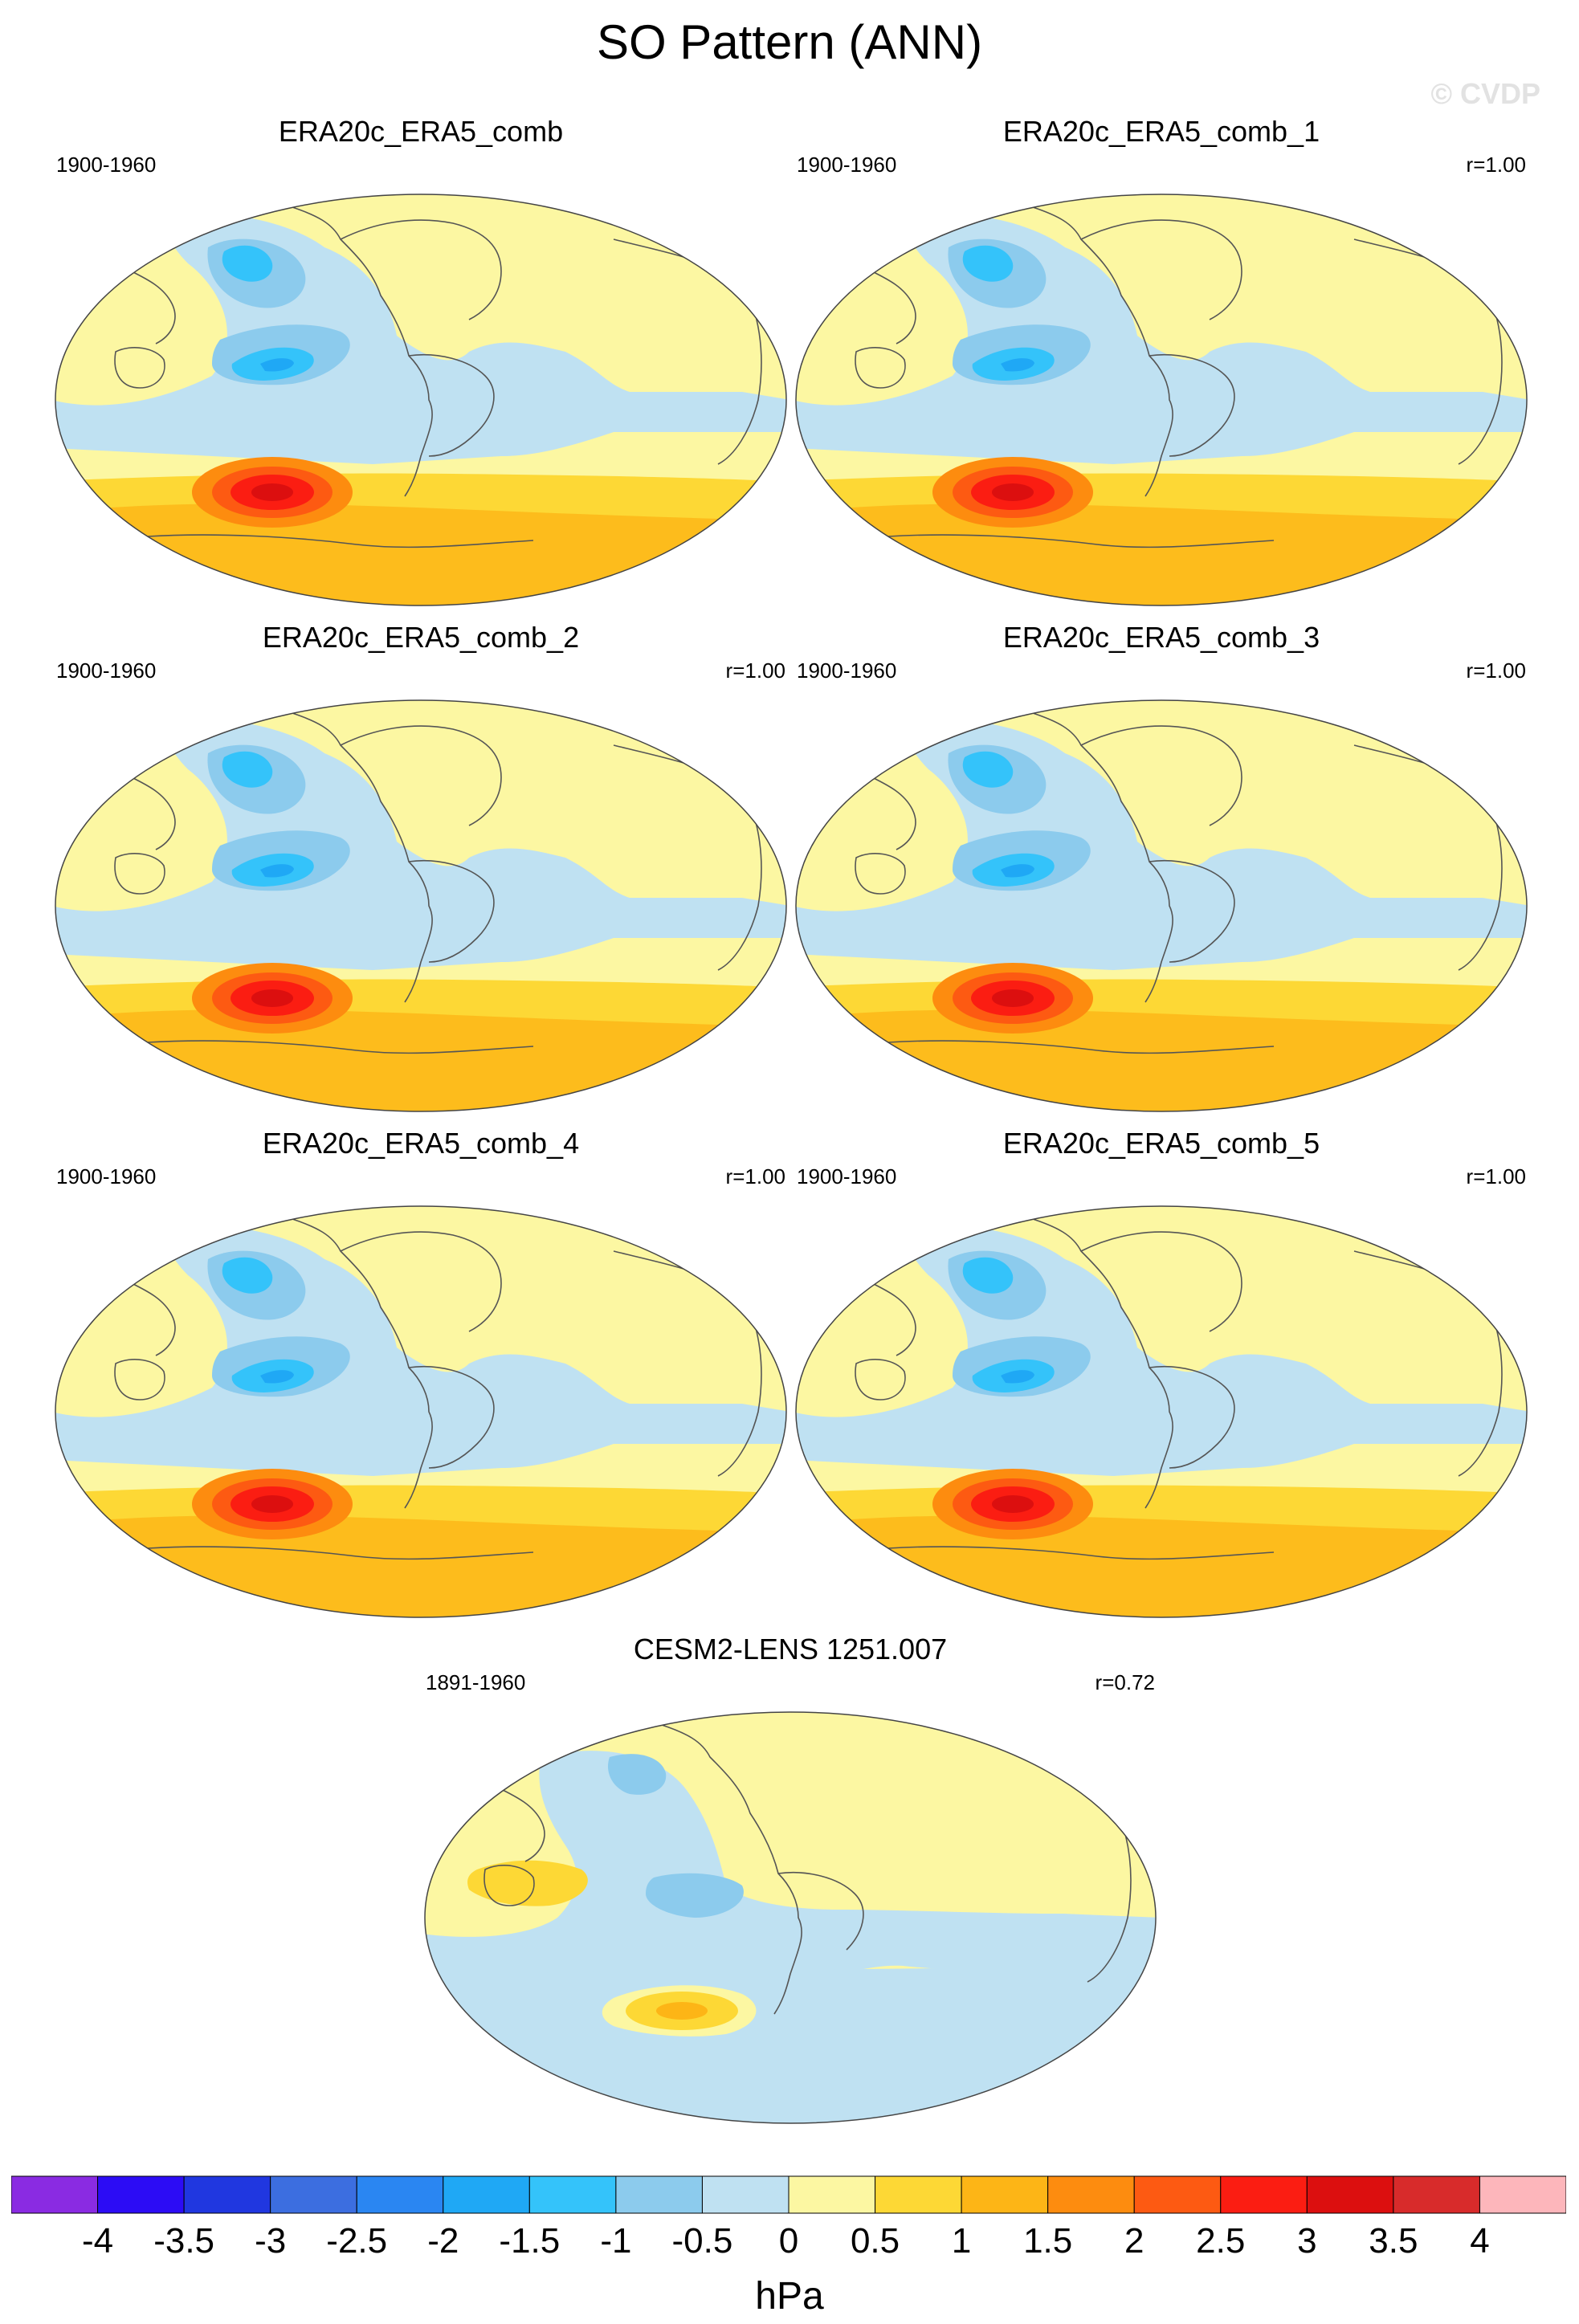 Image resolution: width=1579 pixels, height=2324 pixels. Describe the element at coordinates (421, 131) in the screenshot. I see `panel-title: ERA20c_ERA5_comb` at that location.